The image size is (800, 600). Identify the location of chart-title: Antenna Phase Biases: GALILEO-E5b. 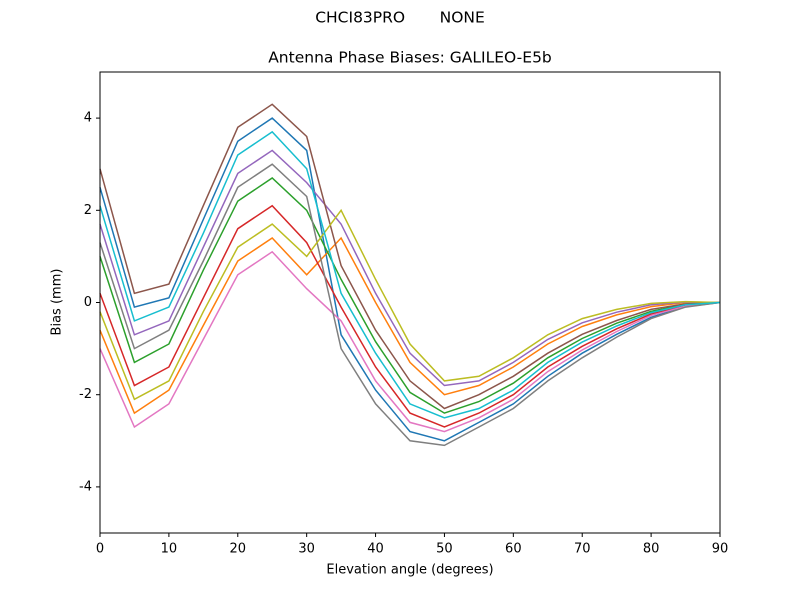
(410, 58).